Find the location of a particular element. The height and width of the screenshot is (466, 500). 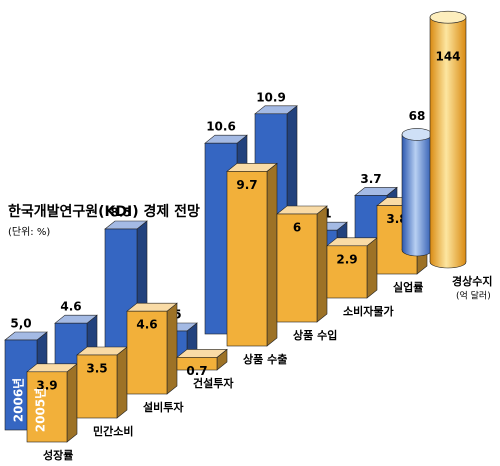

x-tick-label: 설비투자 is located at coordinates (163, 407).